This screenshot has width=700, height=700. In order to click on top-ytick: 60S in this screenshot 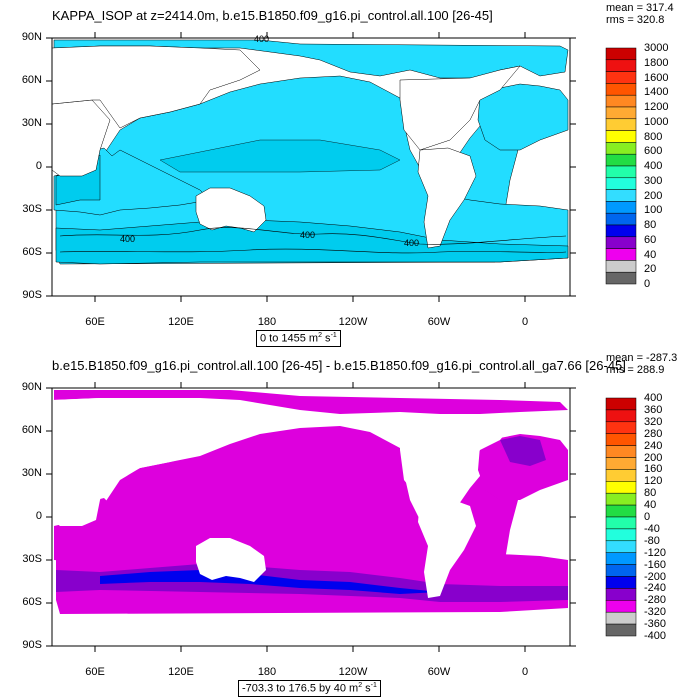, I will do `click(32, 252)`.